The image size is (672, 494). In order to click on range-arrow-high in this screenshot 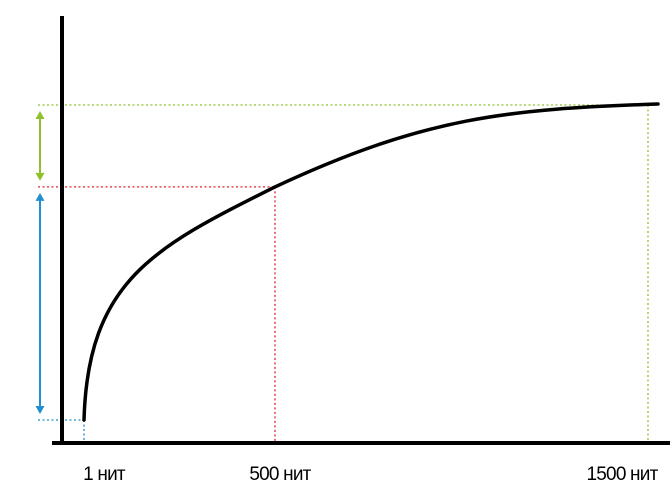, I will do `click(40, 146)`.